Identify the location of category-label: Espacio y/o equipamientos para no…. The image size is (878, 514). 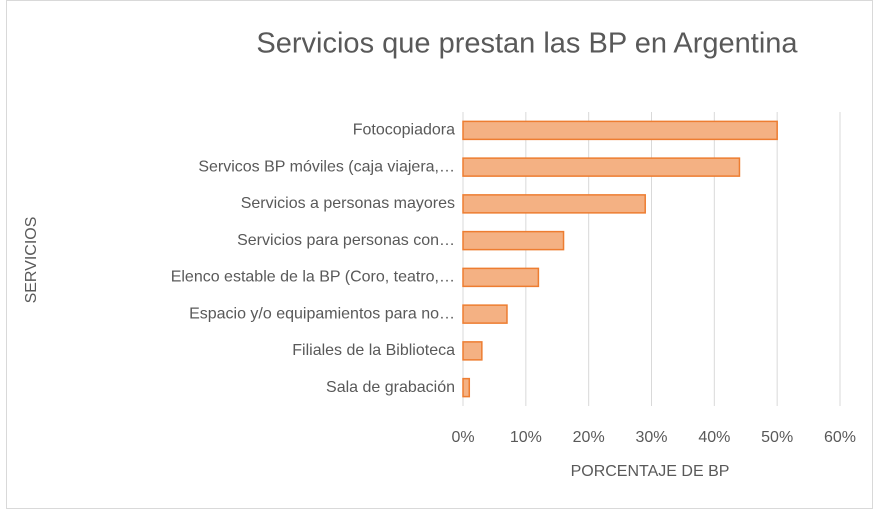
(322, 313).